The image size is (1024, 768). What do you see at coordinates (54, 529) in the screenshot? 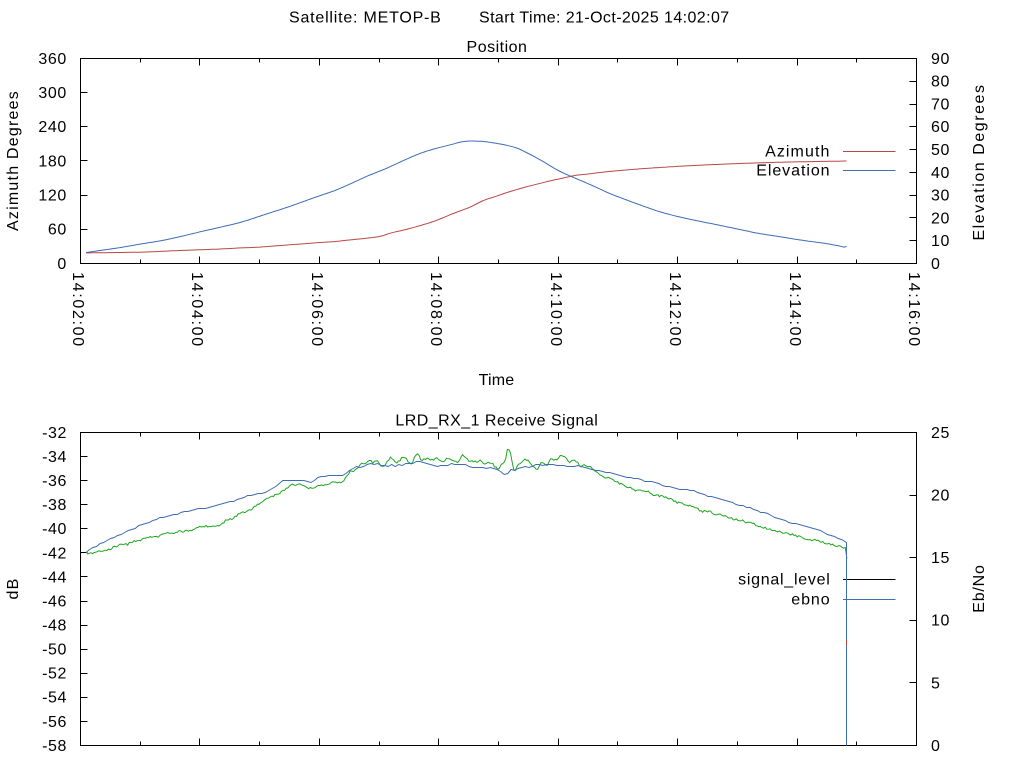
I see `svg-text: -40` at bounding box center [54, 529].